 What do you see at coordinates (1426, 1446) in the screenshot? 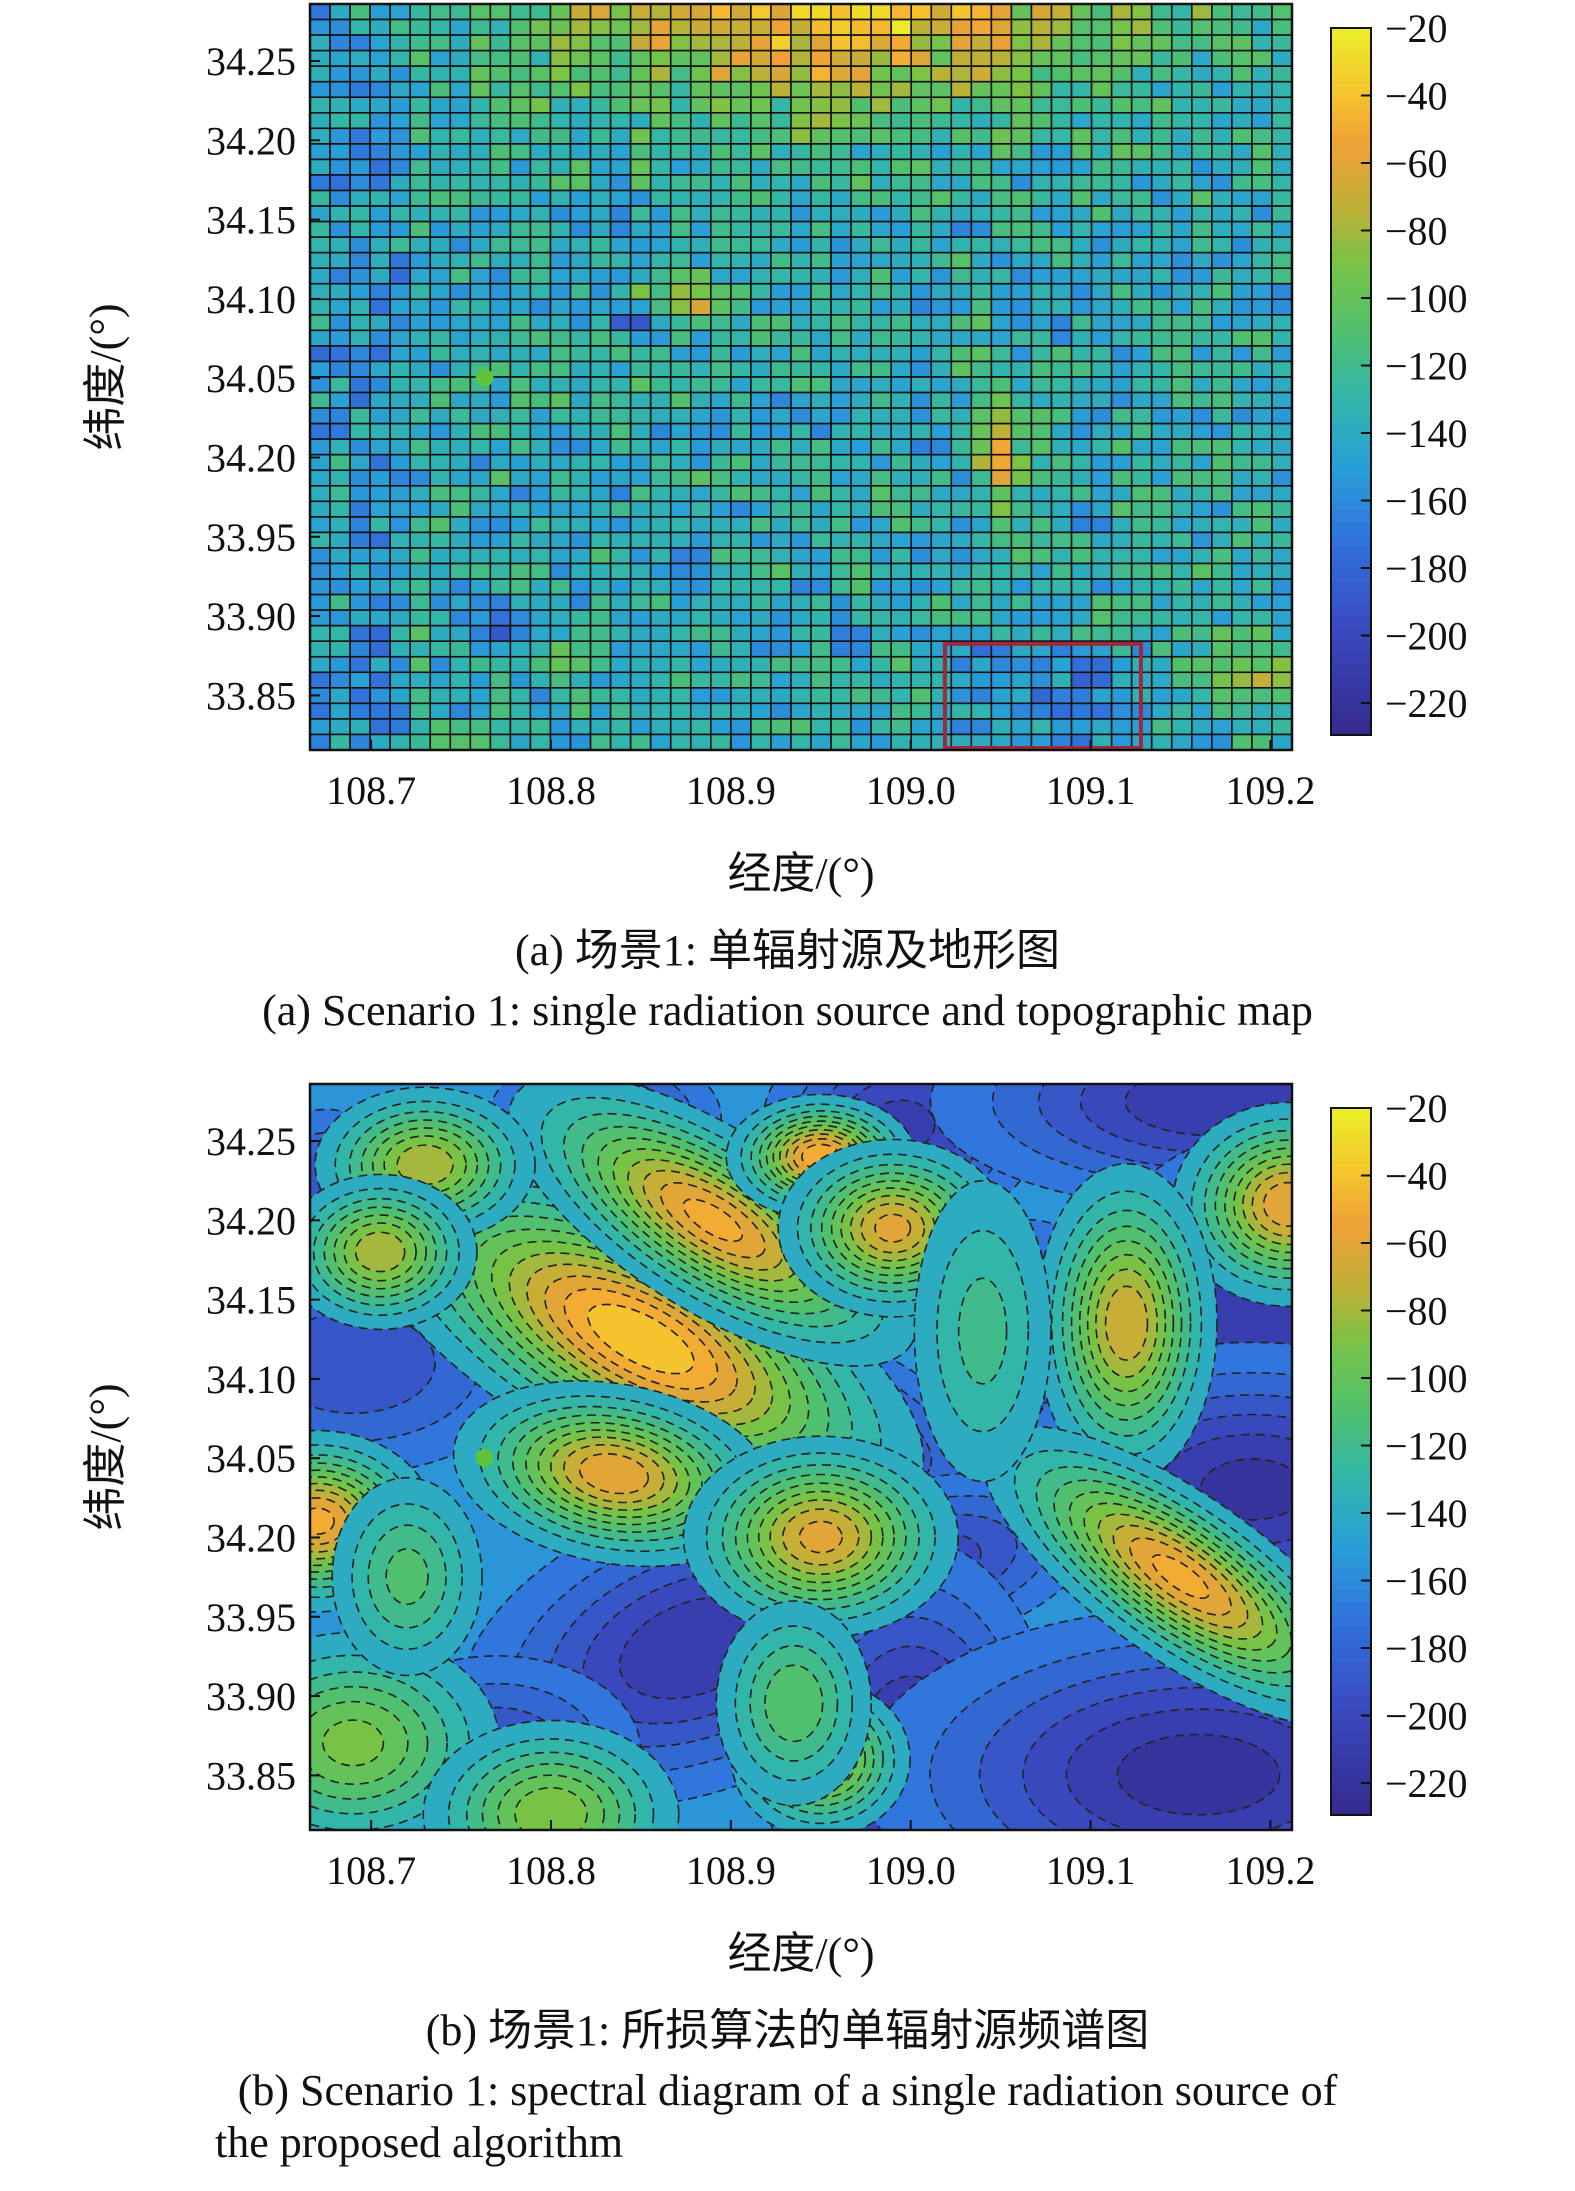
I see `colorbar-tick-label: −120` at bounding box center [1426, 1446].